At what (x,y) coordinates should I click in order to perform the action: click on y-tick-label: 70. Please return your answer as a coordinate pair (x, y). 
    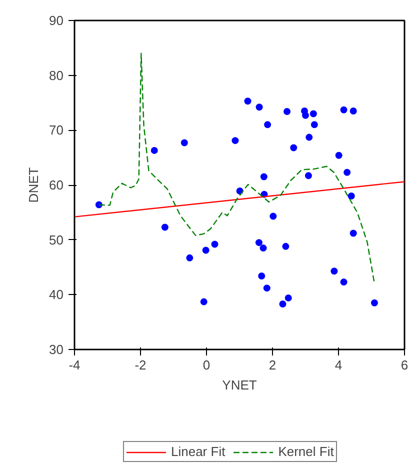
    Looking at the image, I should click on (56, 130).